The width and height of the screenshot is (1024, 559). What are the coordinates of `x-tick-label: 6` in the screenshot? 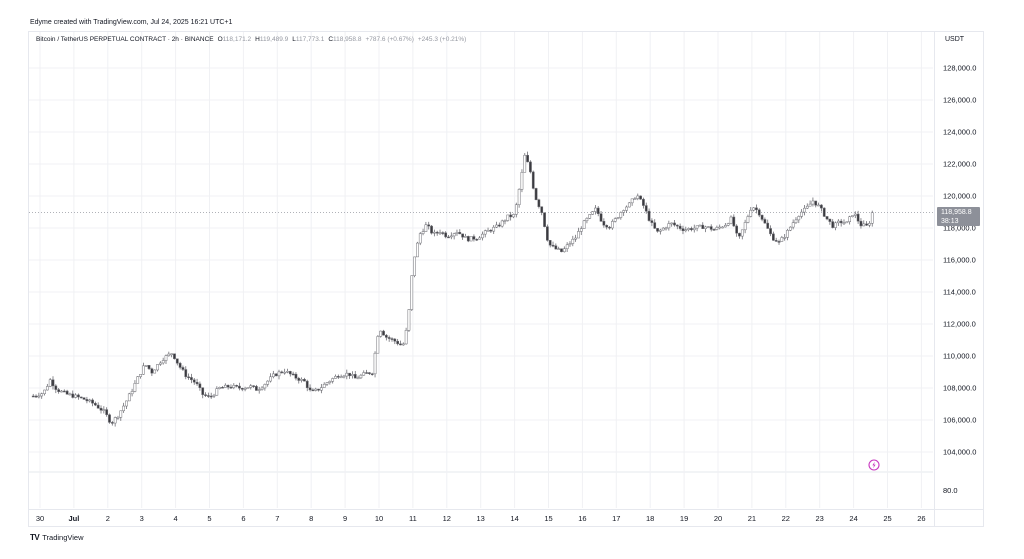 It's located at (243, 518).